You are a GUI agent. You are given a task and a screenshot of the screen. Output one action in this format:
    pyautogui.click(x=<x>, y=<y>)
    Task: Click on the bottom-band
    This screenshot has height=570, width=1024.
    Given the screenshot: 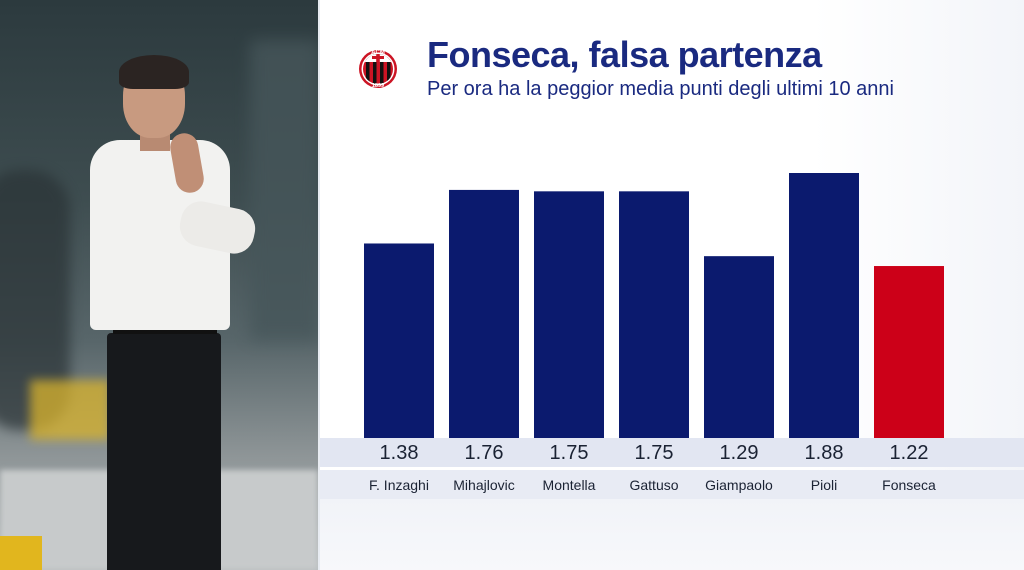 What is the action you would take?
    pyautogui.click(x=672, y=534)
    